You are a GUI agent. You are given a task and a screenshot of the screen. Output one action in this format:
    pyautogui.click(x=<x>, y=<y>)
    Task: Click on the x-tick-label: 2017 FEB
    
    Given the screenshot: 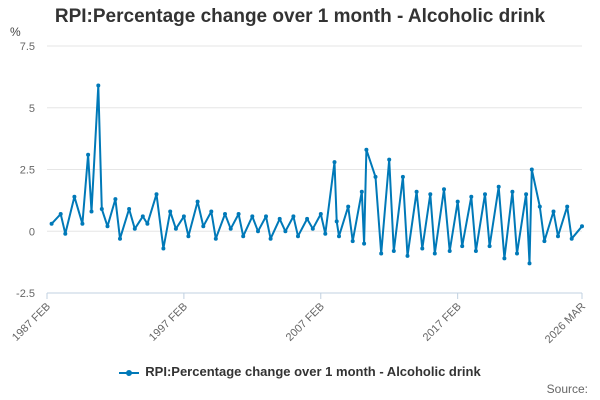 What is the action you would take?
    pyautogui.click(x=442, y=322)
    